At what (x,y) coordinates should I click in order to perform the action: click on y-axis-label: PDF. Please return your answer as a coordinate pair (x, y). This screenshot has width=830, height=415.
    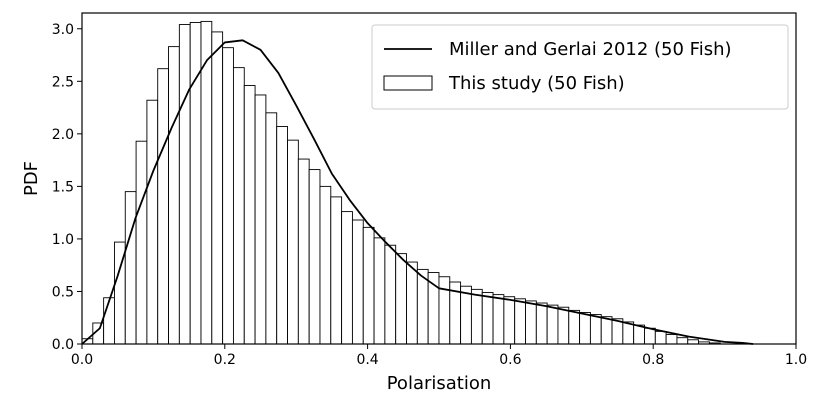
    Looking at the image, I should click on (31, 178).